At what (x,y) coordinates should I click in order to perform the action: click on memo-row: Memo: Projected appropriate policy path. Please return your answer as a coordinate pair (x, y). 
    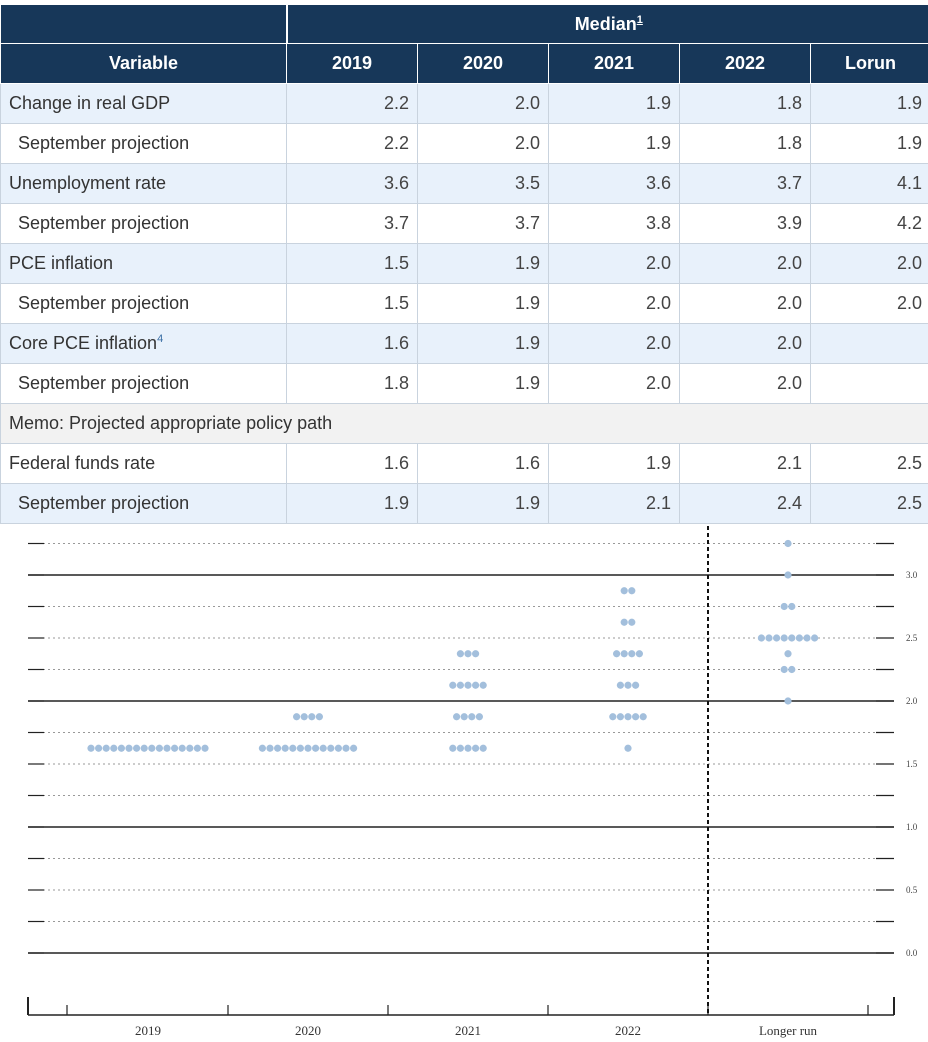
    Looking at the image, I should click on (464, 423).